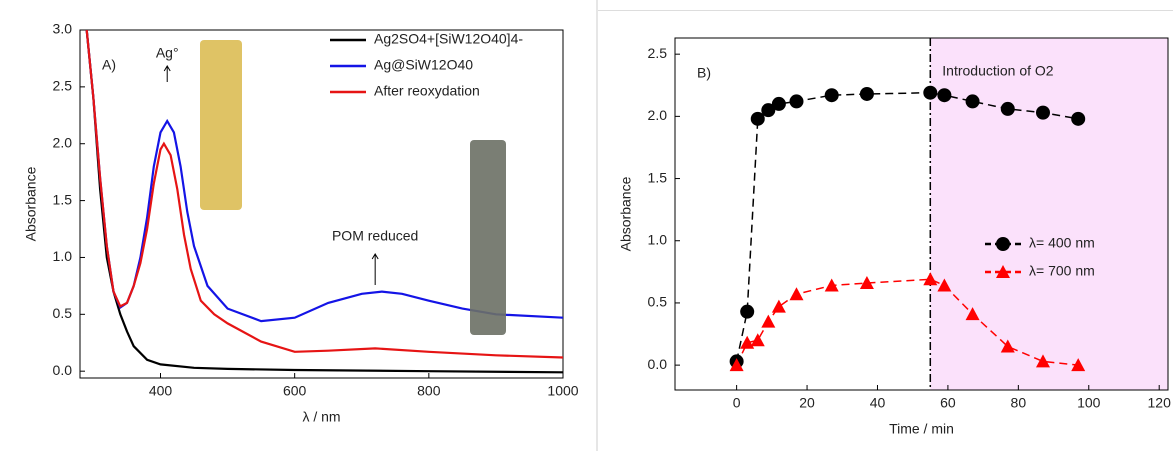  Describe the element at coordinates (1089, 403) in the screenshot. I see `x-tick-label: 100` at that location.